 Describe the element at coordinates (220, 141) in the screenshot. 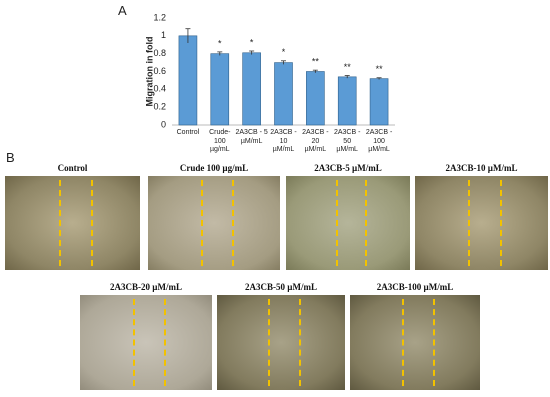

I see `x-tick-label: Crude- 100 µg/mL` at that location.